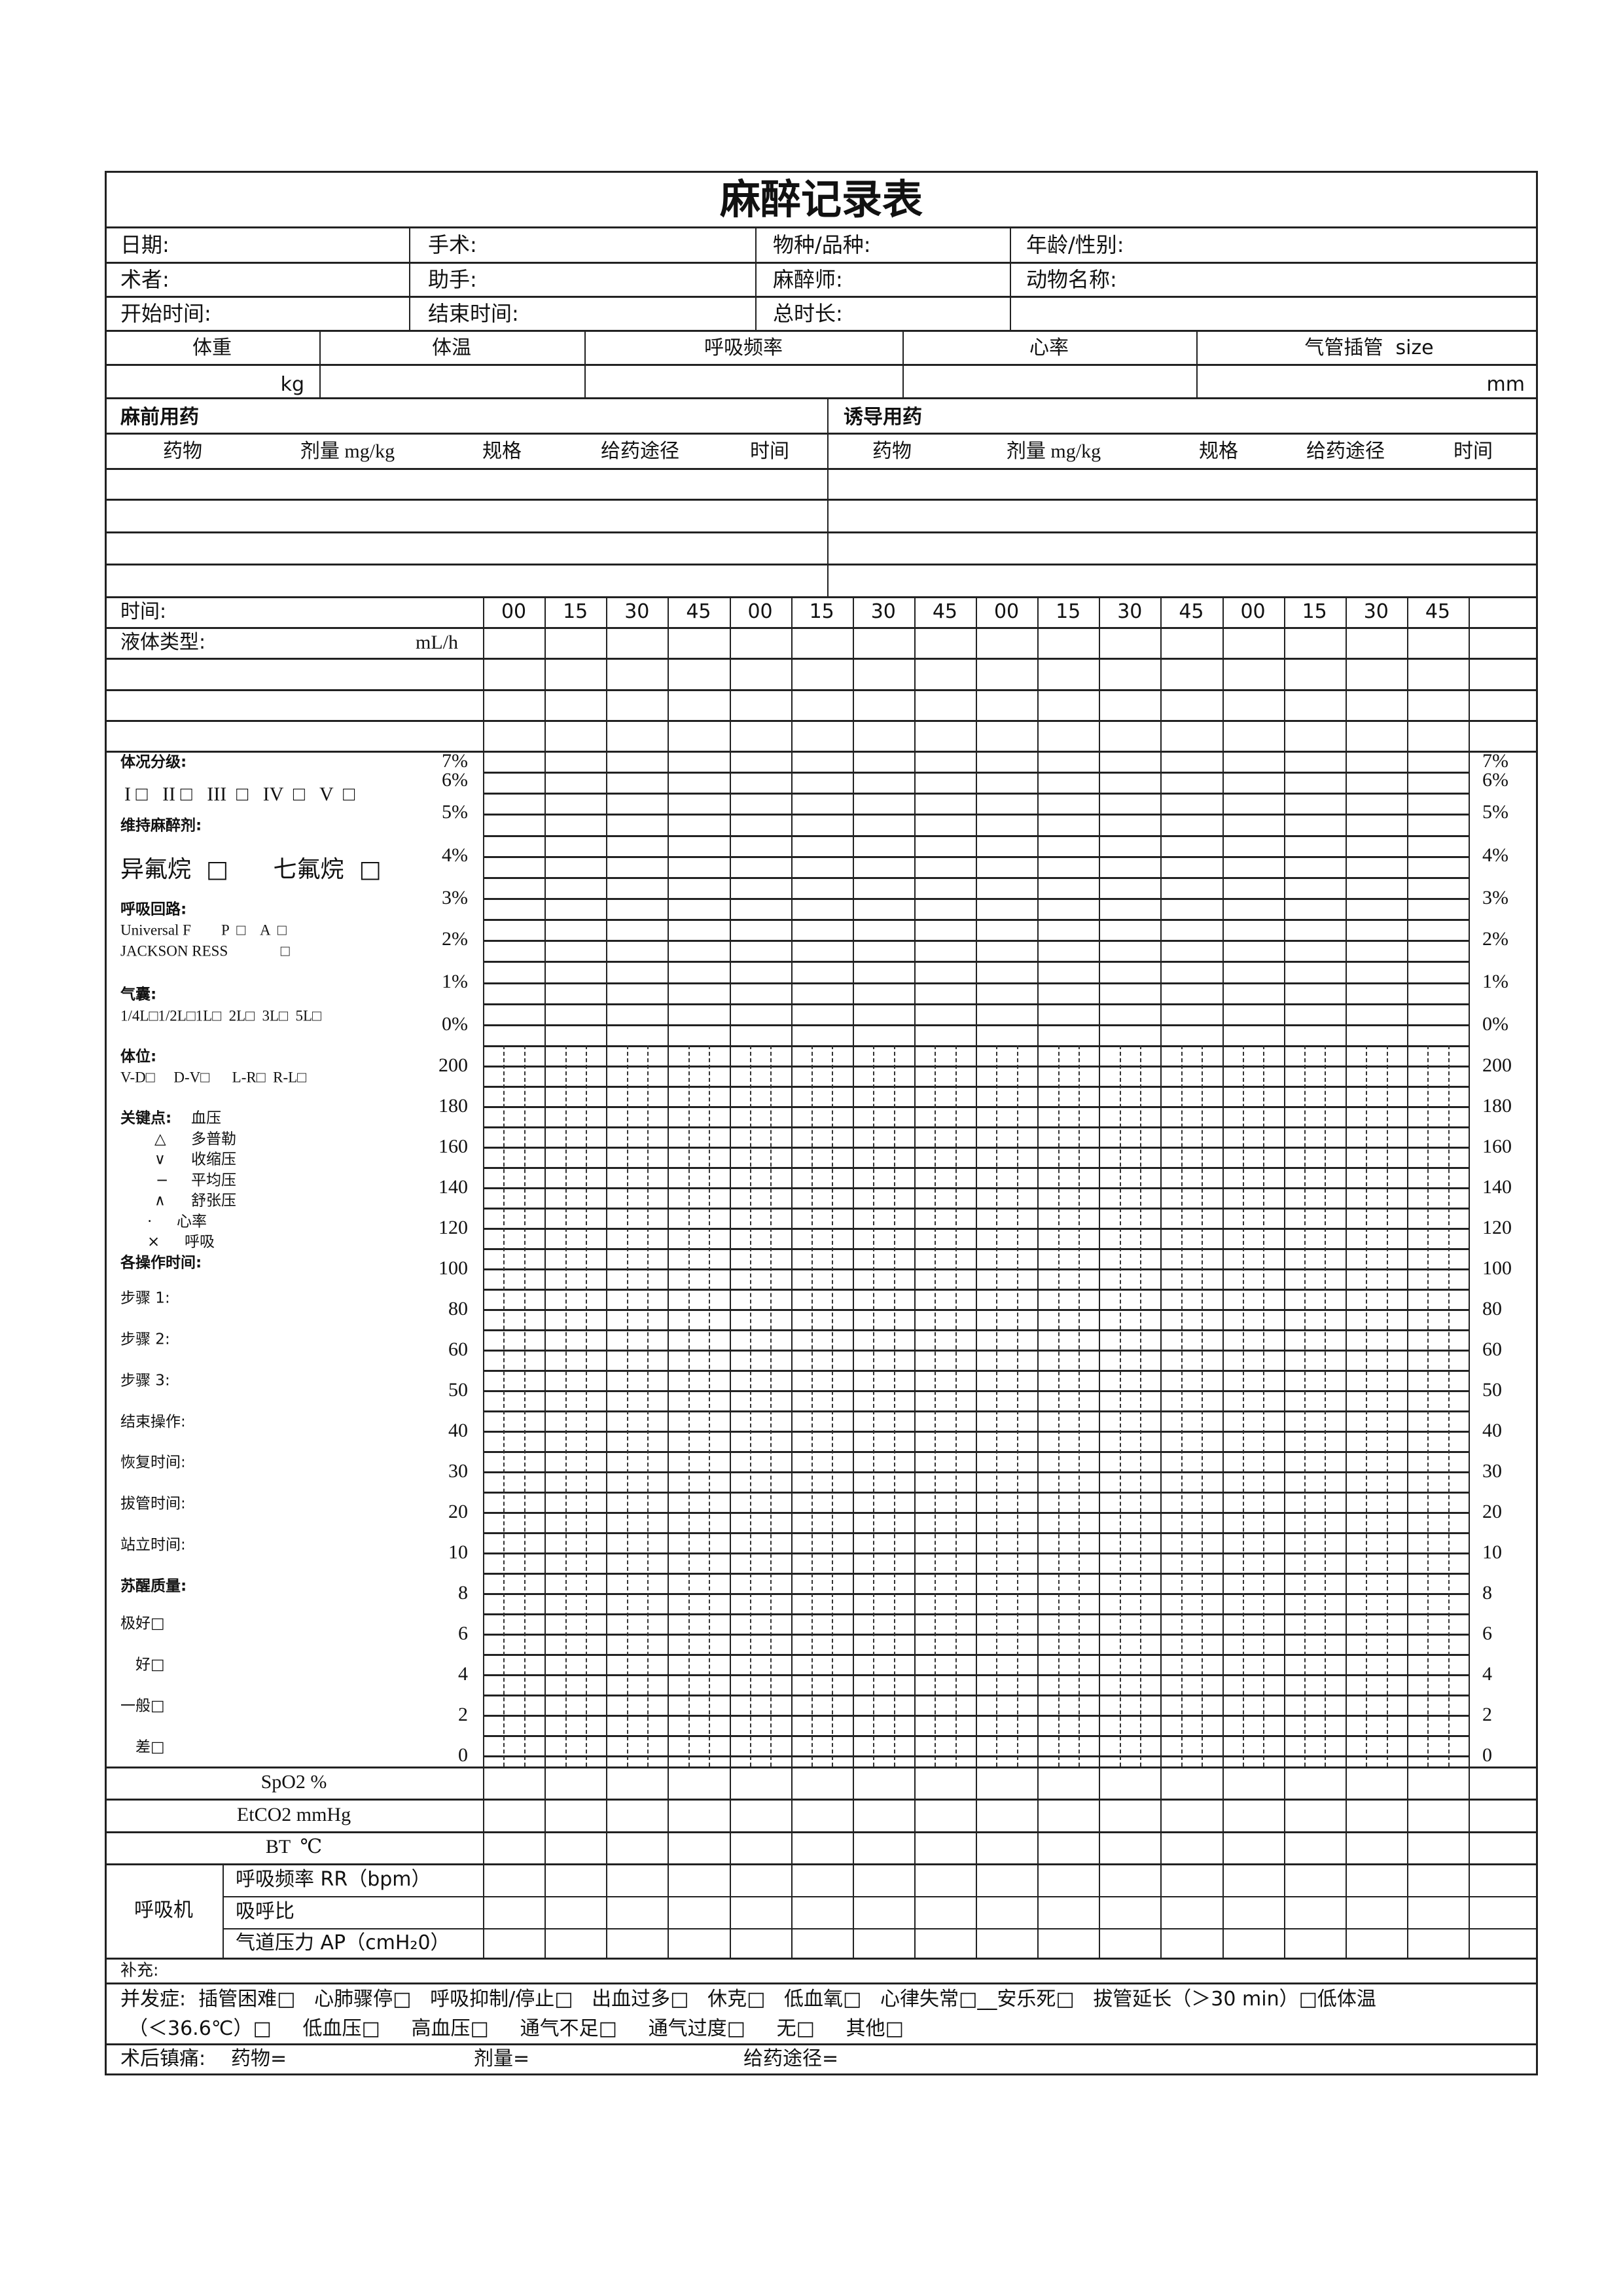 The image size is (1623, 2296). I want to click on recovery-title: 苏醒质量:, so click(153, 1586).